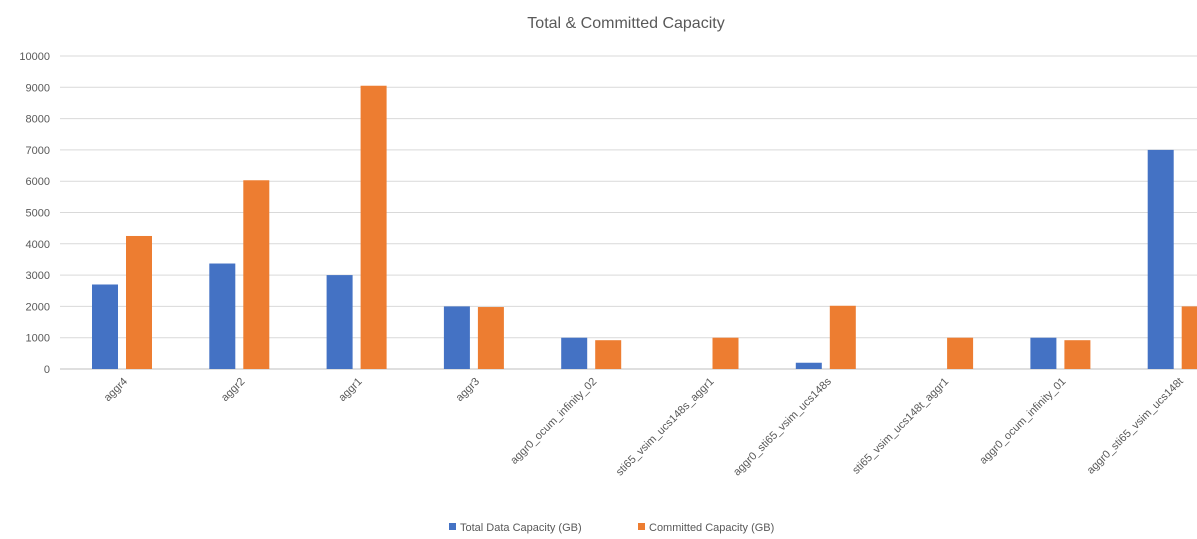 The image size is (1197, 539). Describe the element at coordinates (47, 370) in the screenshot. I see `y-tick-label: 0` at that location.